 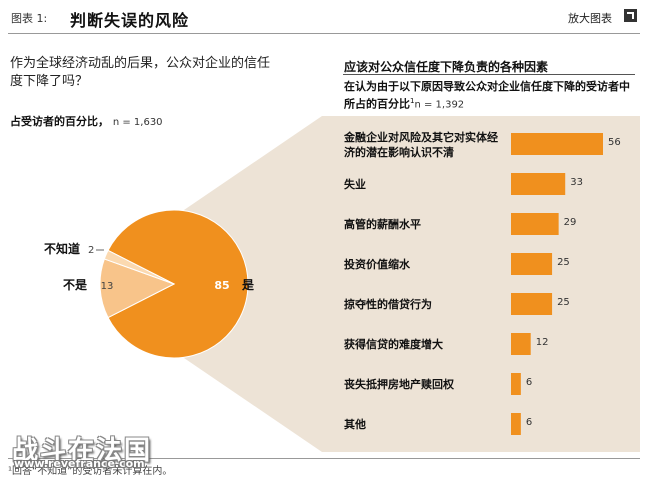 I want to click on pie-slice-yes, so click(x=178, y=284).